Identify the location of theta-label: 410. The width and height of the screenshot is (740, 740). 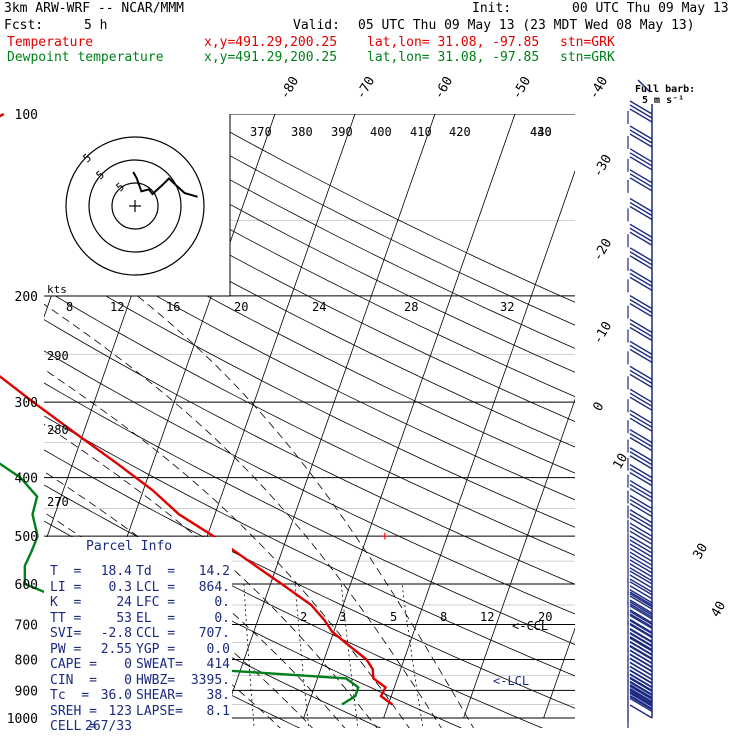
(421, 132).